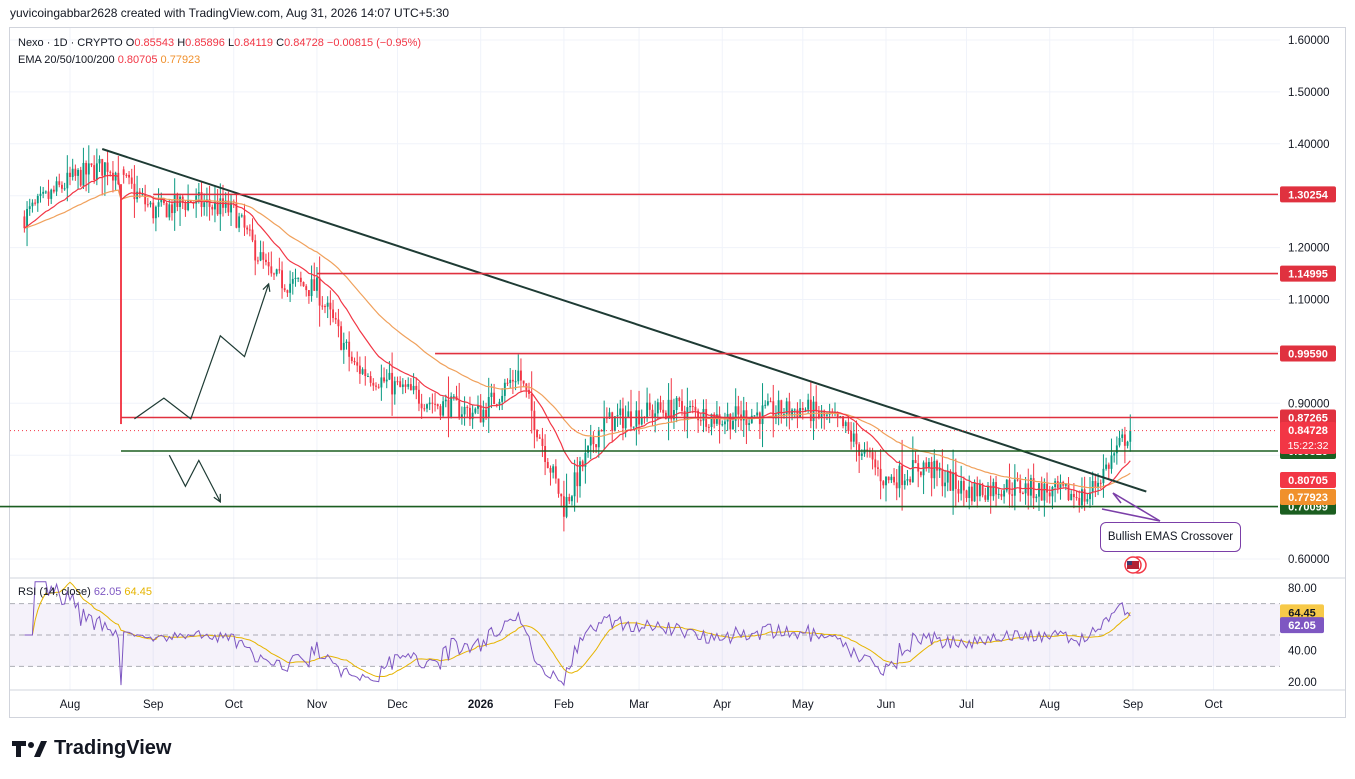  I want to click on rsi-tick-label: 20.00, so click(1302, 683).